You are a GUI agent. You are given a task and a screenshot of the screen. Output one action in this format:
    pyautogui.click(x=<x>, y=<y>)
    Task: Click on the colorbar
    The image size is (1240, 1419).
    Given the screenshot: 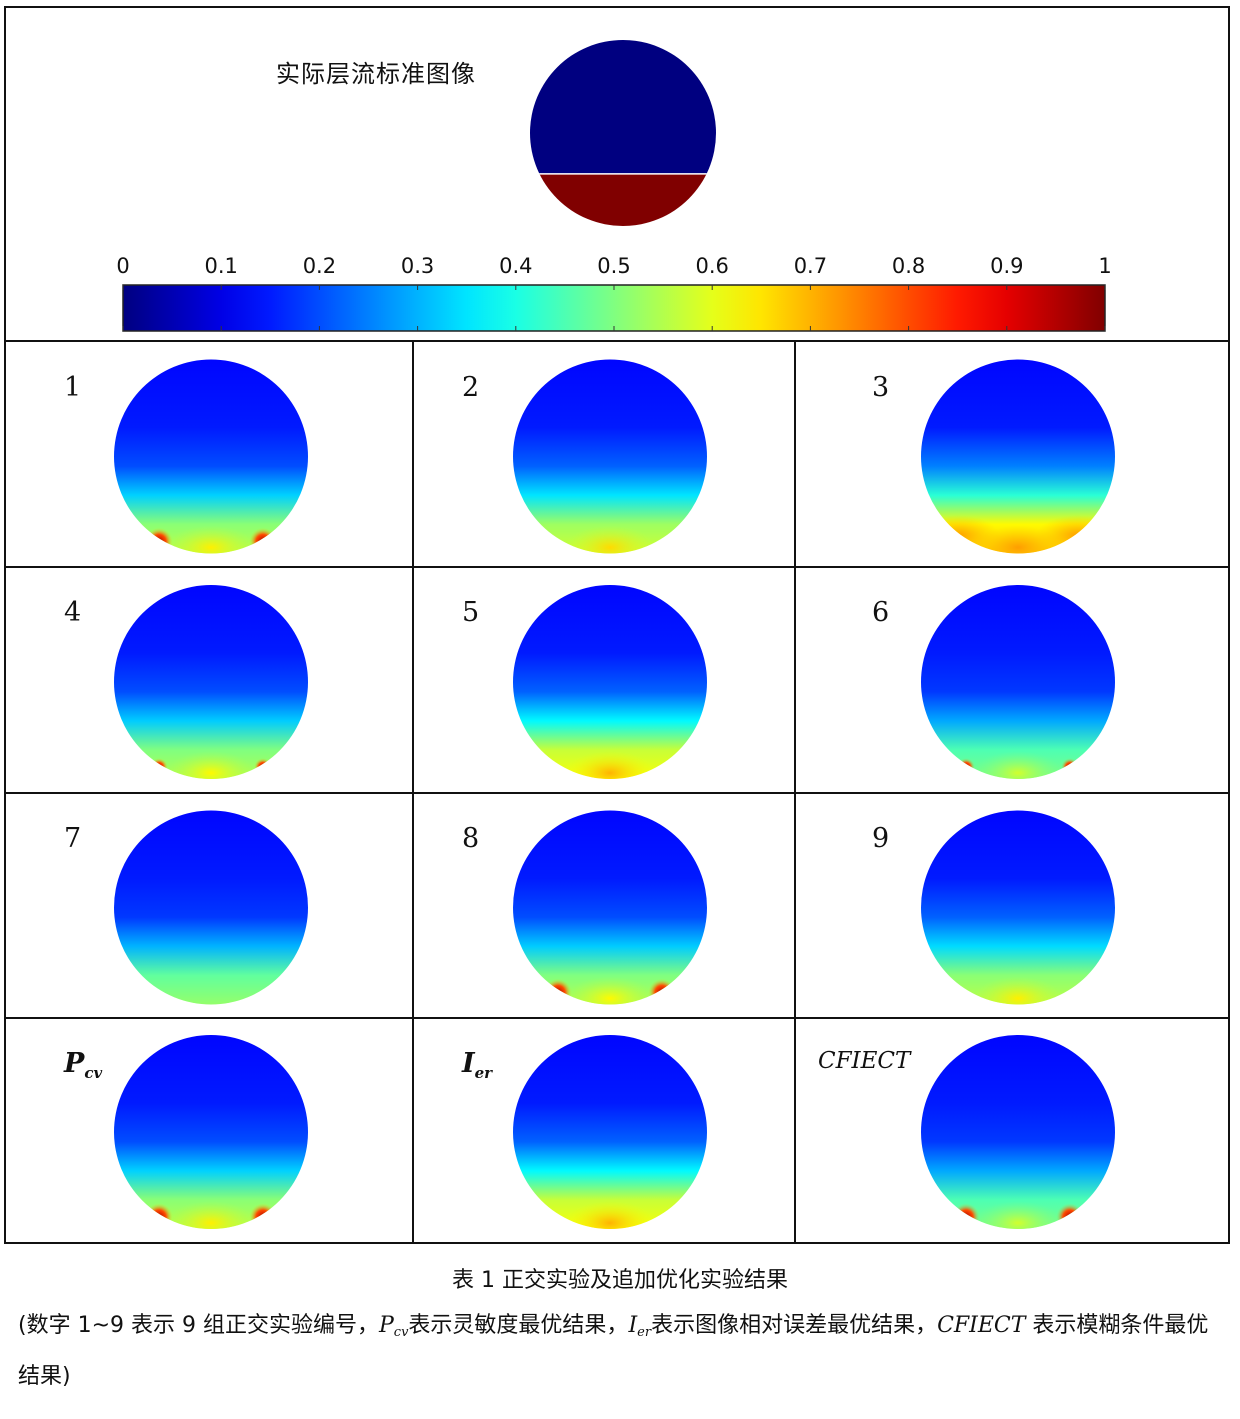 What is the action you would take?
    pyautogui.click(x=614, y=308)
    